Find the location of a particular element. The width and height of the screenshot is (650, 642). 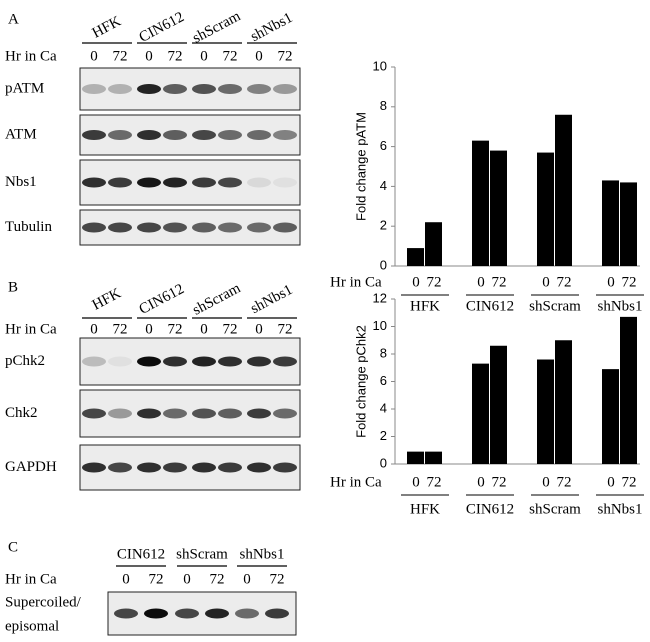

row-label: pChk2 is located at coordinates (25, 361).